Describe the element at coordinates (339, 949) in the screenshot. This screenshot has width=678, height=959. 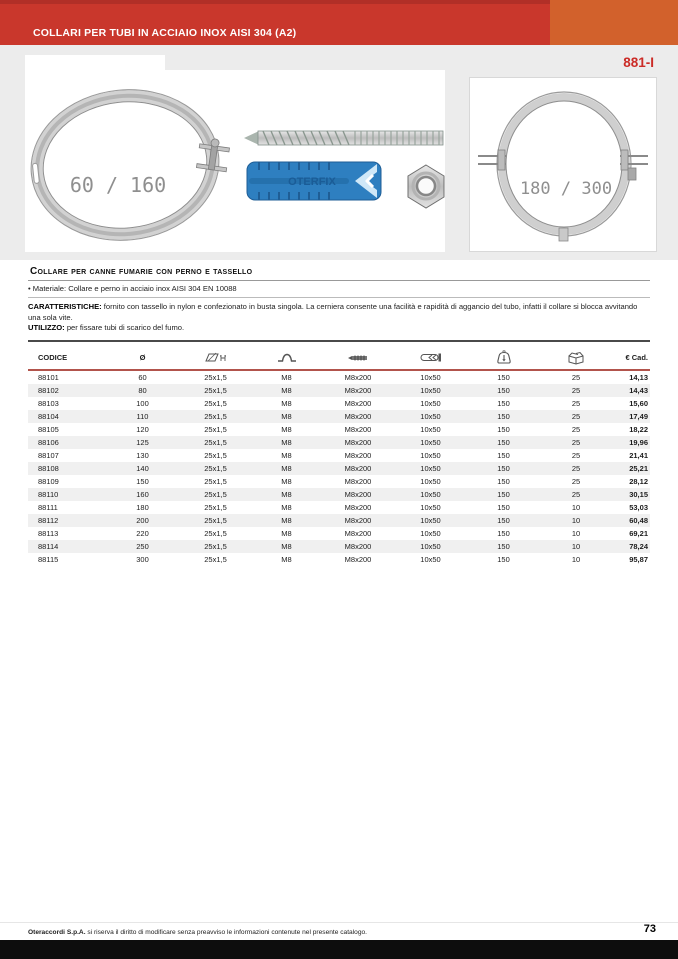
I see `bottom-black-bar` at that location.